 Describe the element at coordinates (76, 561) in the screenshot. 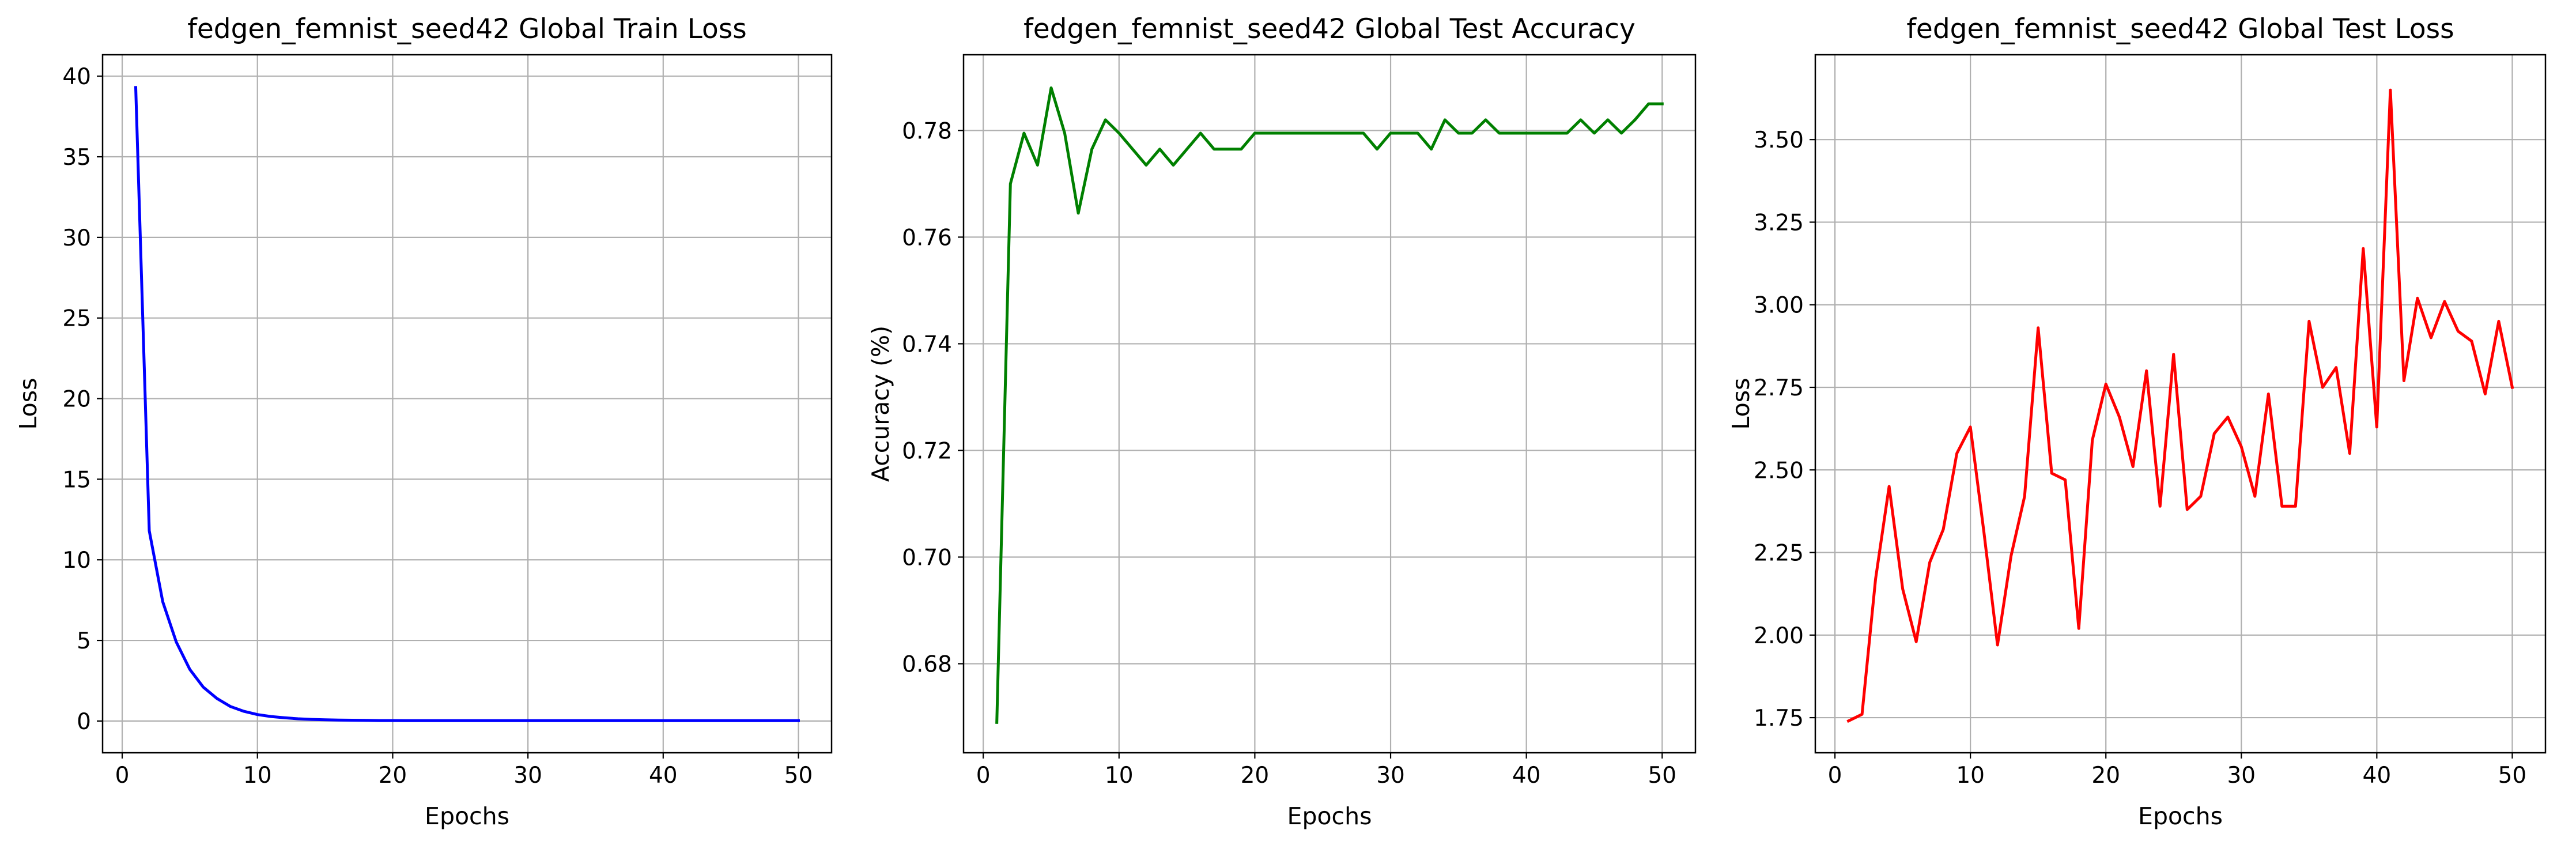

I see `train-loss-y-tick-label: 10` at that location.